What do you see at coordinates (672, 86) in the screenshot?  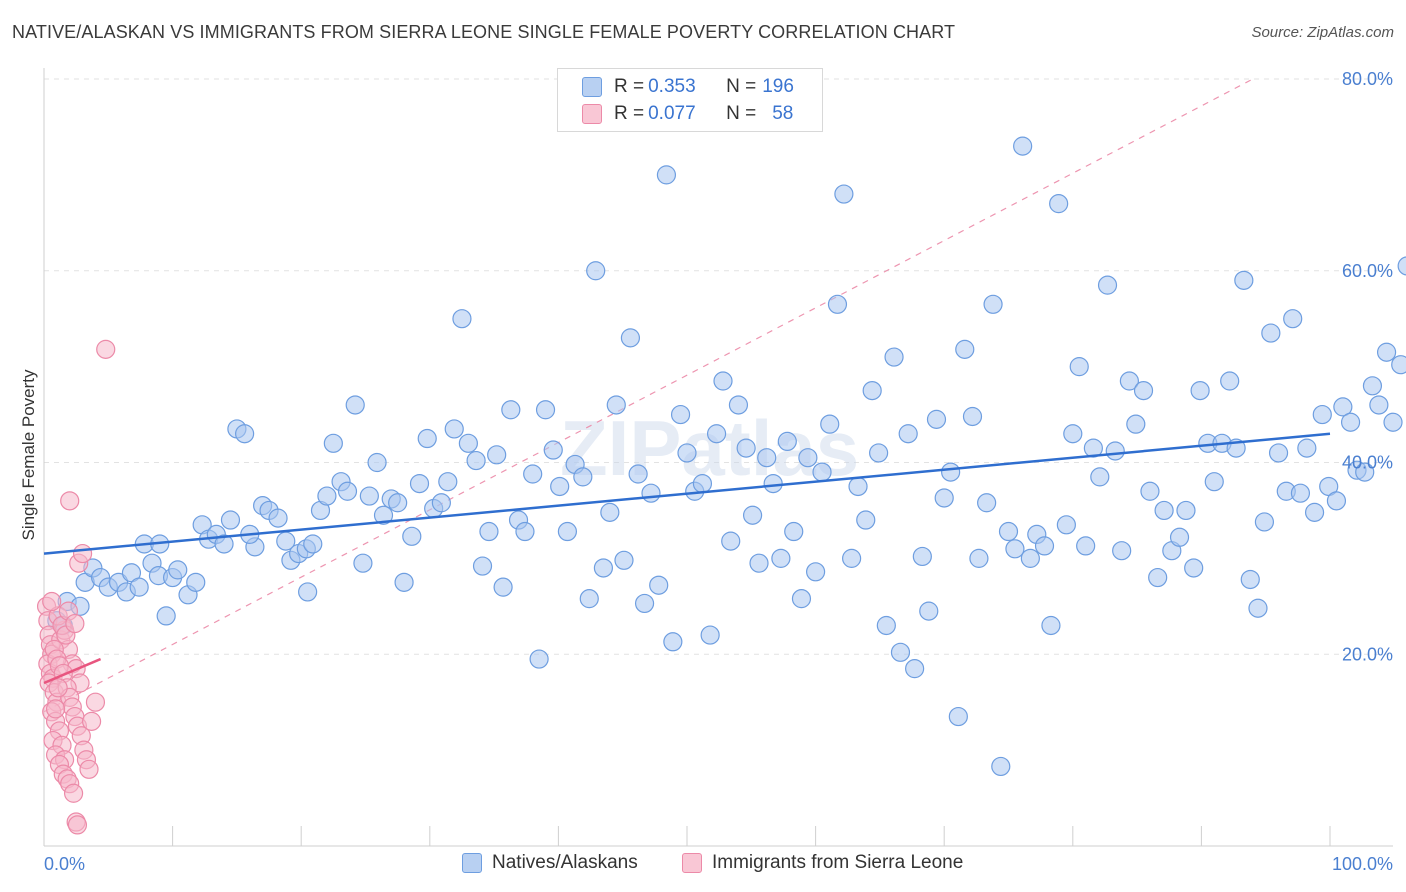 I see `legend-r-value: 0.353` at bounding box center [672, 86].